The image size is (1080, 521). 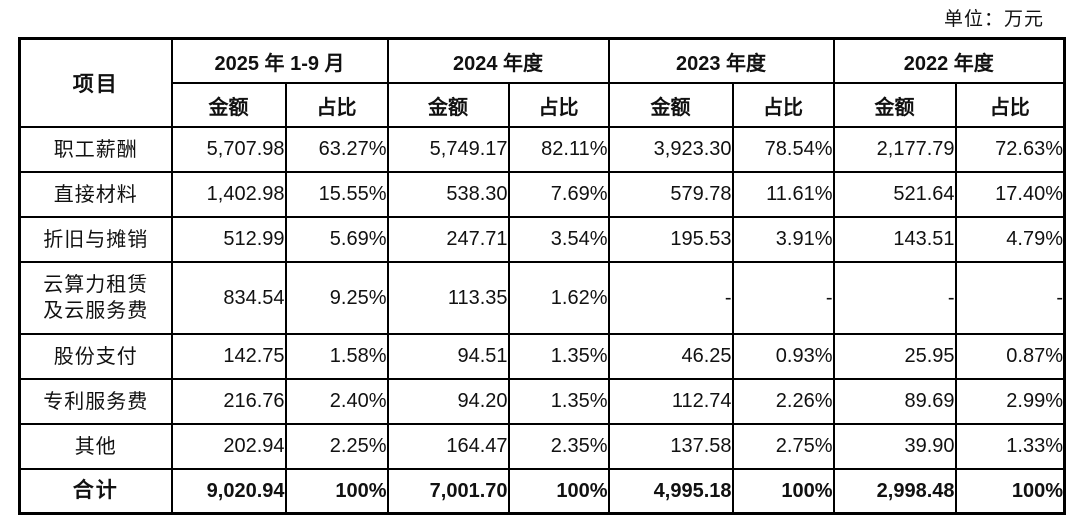 What do you see at coordinates (336, 149) in the screenshot?
I see `ratio-cell: 63.27%` at bounding box center [336, 149].